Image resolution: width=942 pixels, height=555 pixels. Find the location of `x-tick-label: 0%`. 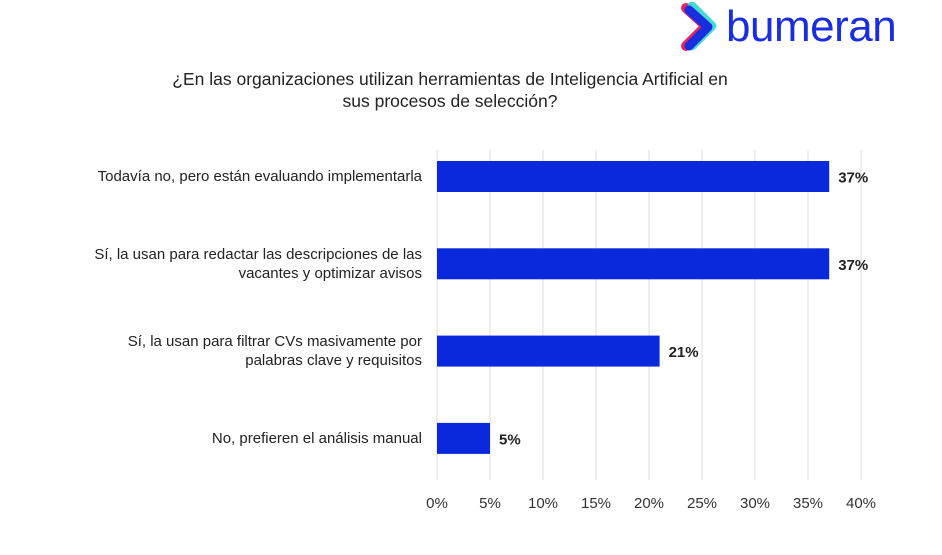

x-tick-label: 0% is located at coordinates (437, 503).